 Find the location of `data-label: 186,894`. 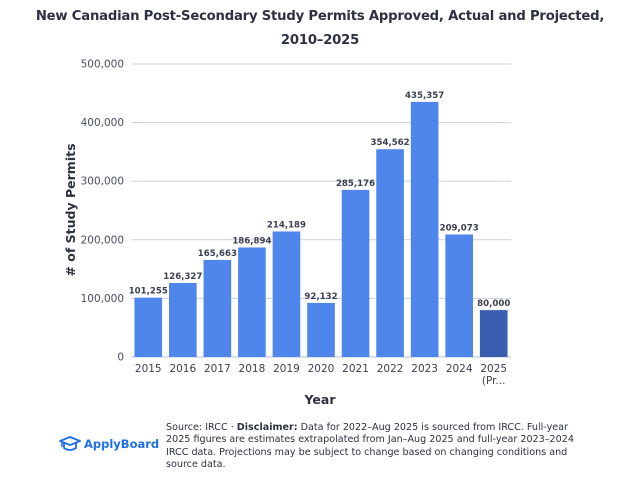

data-label: 186,894 is located at coordinates (251, 241).